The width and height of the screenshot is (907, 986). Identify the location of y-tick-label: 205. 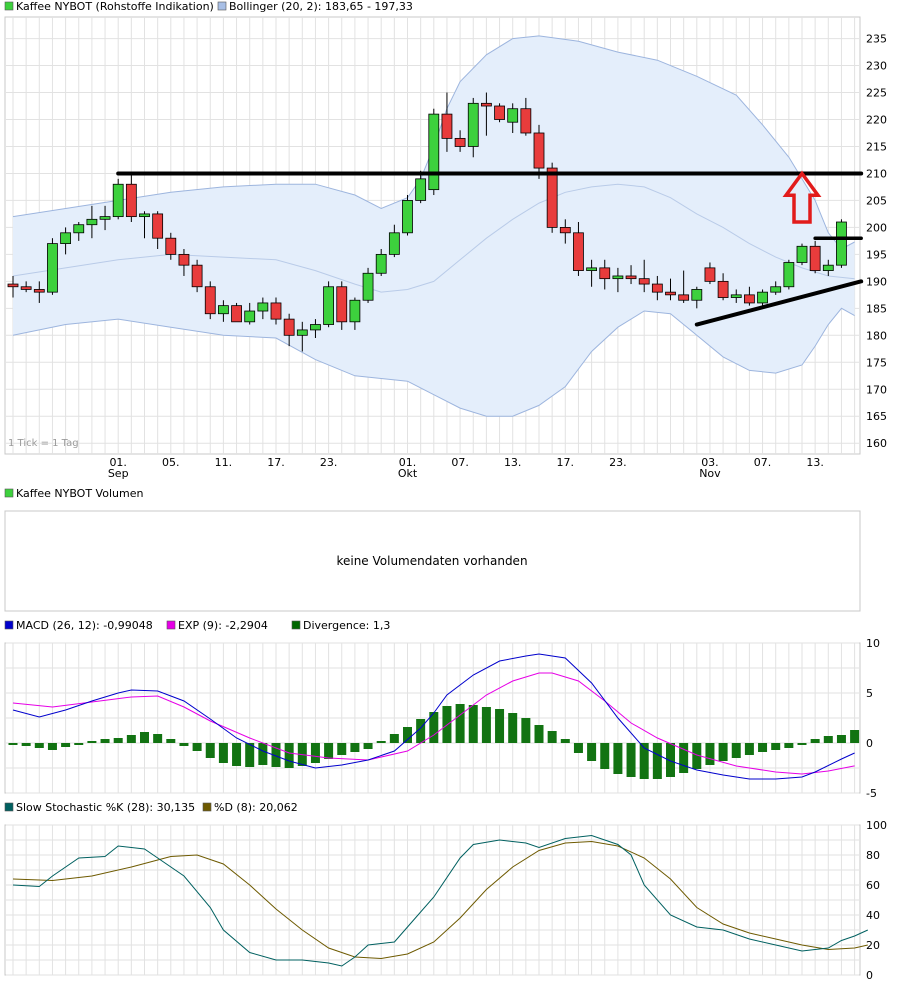
(876, 200).